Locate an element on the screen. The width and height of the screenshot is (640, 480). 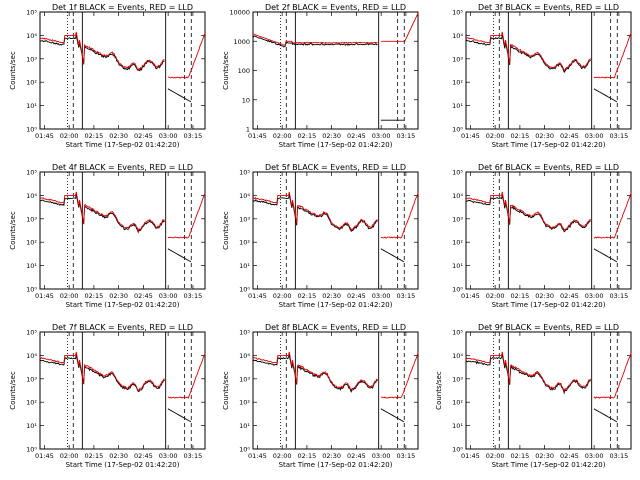
y-tick-label: 100 is located at coordinates (244, 71).